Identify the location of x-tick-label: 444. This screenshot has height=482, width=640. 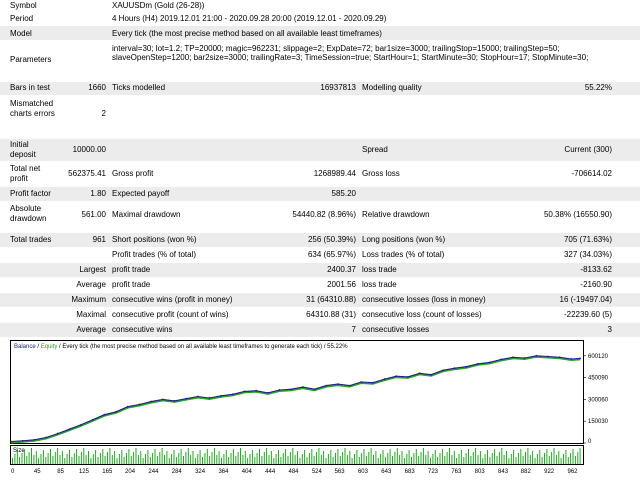
(270, 472).